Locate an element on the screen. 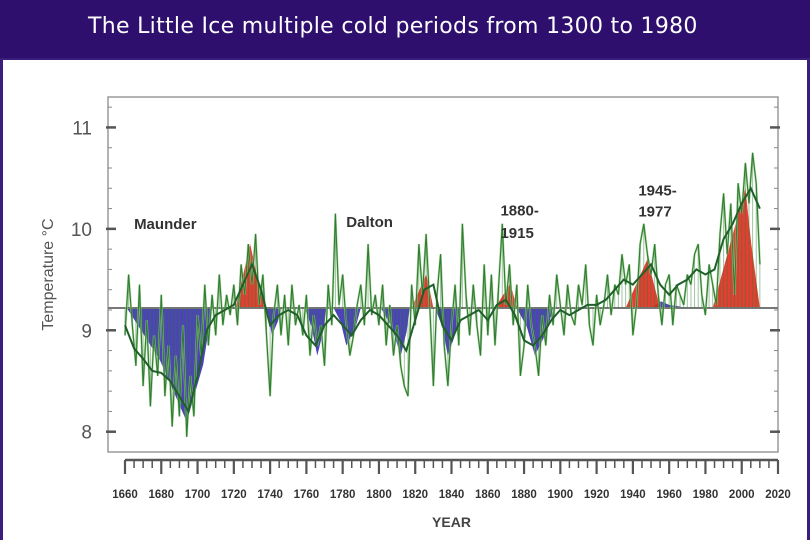  x-tick-label: 1940 is located at coordinates (633, 495).